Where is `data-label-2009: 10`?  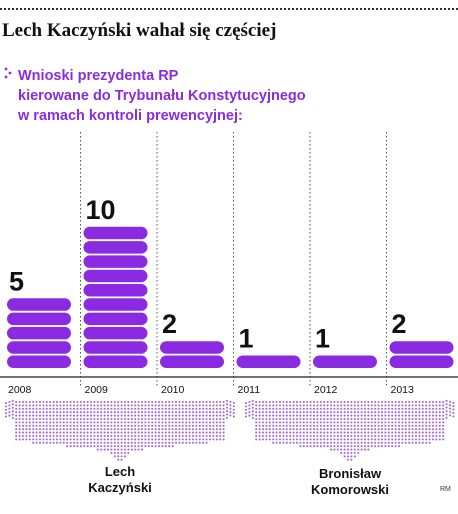
data-label-2009: 10 is located at coordinates (101, 210).